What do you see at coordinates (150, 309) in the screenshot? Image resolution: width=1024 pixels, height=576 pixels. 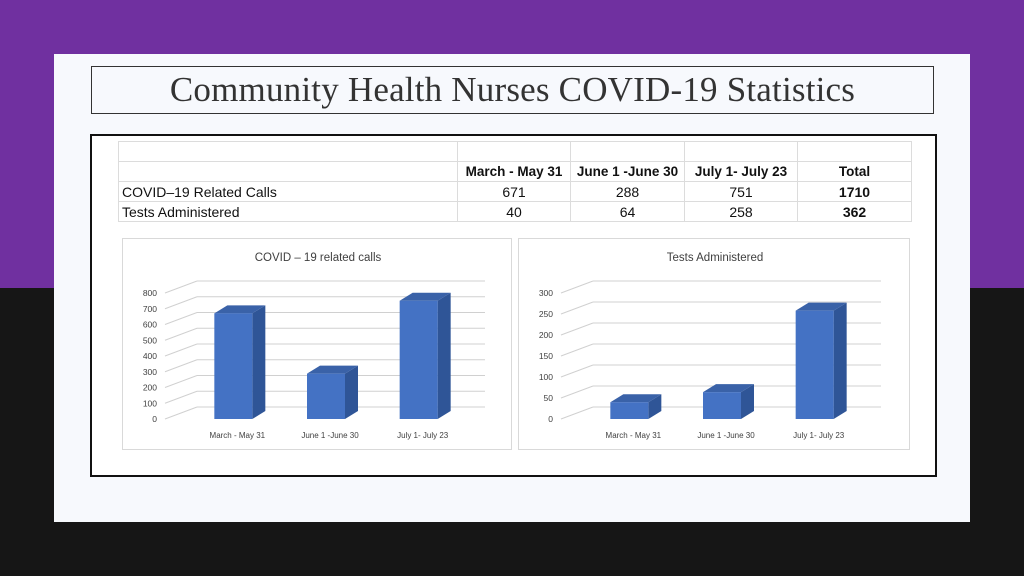 I see `y-tick-label: 700` at bounding box center [150, 309].